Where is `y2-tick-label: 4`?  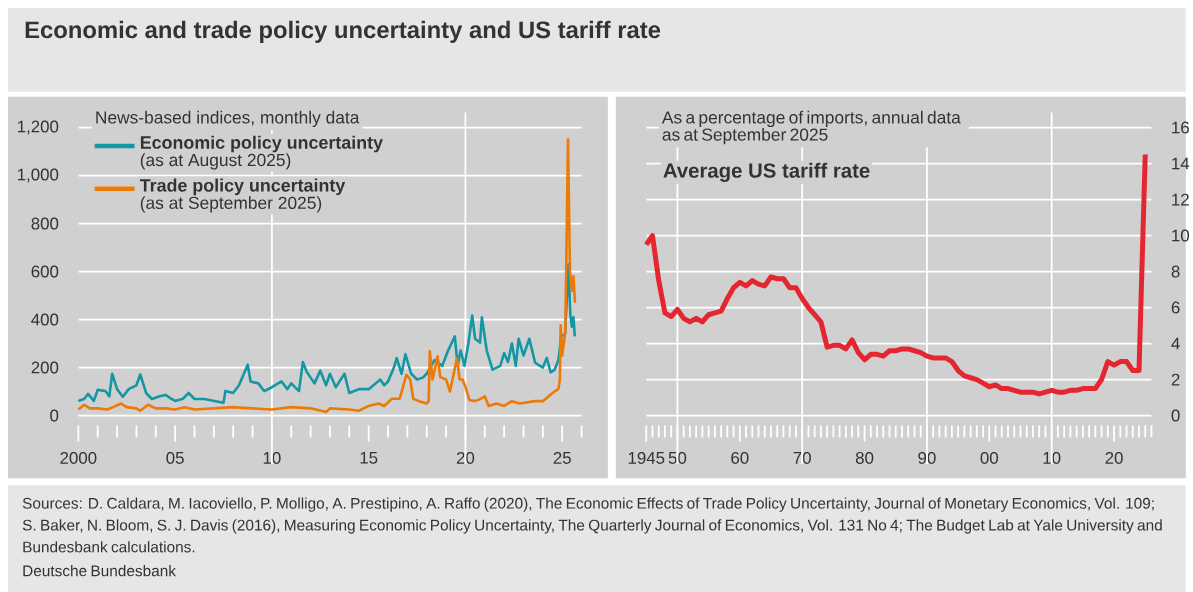
y2-tick-label: 4 is located at coordinates (1175, 343).